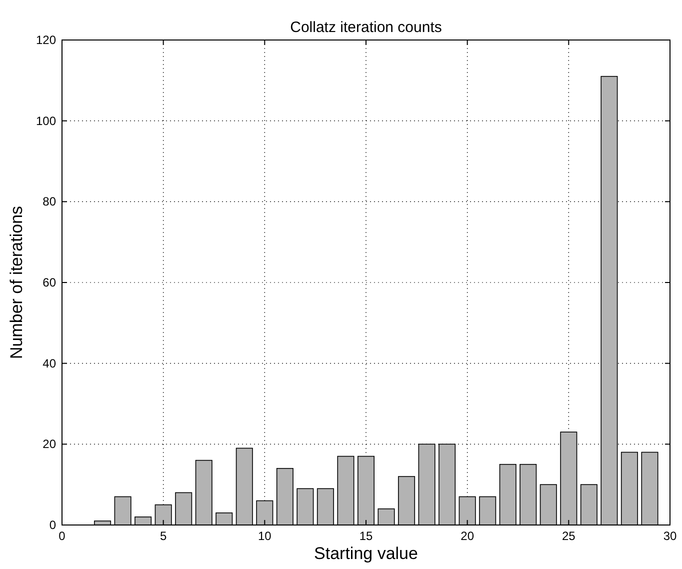 The width and height of the screenshot is (682, 569). What do you see at coordinates (16, 283) in the screenshot?
I see `y-axis-title: Number of iterations` at bounding box center [16, 283].